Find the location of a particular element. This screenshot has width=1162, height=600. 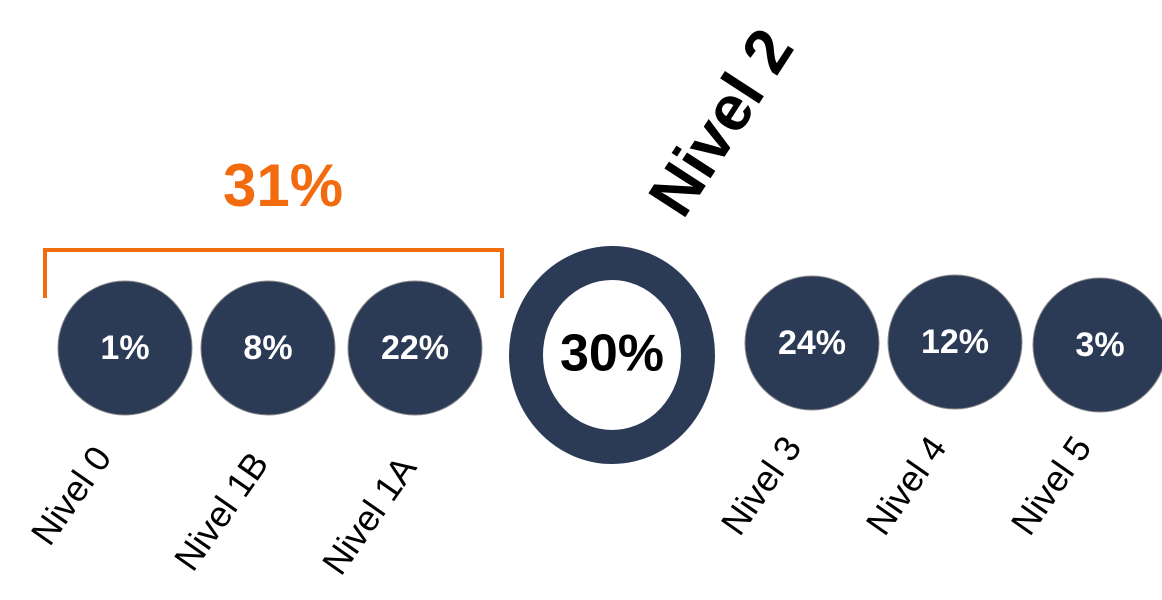

level-ring is located at coordinates (612, 355).